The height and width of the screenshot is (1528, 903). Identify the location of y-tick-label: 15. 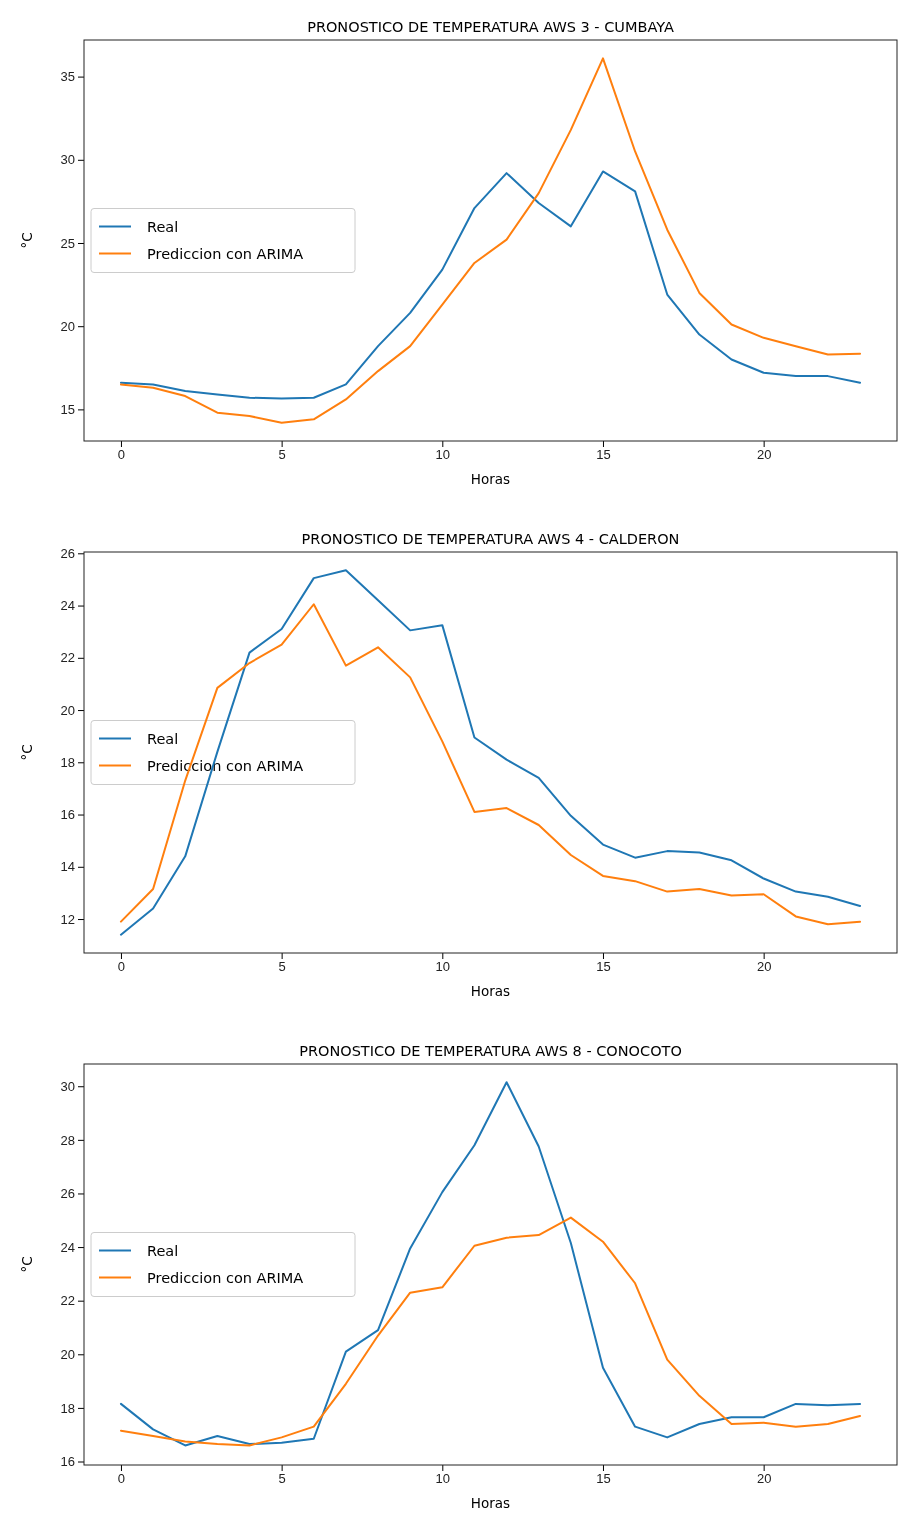
(67, 410).